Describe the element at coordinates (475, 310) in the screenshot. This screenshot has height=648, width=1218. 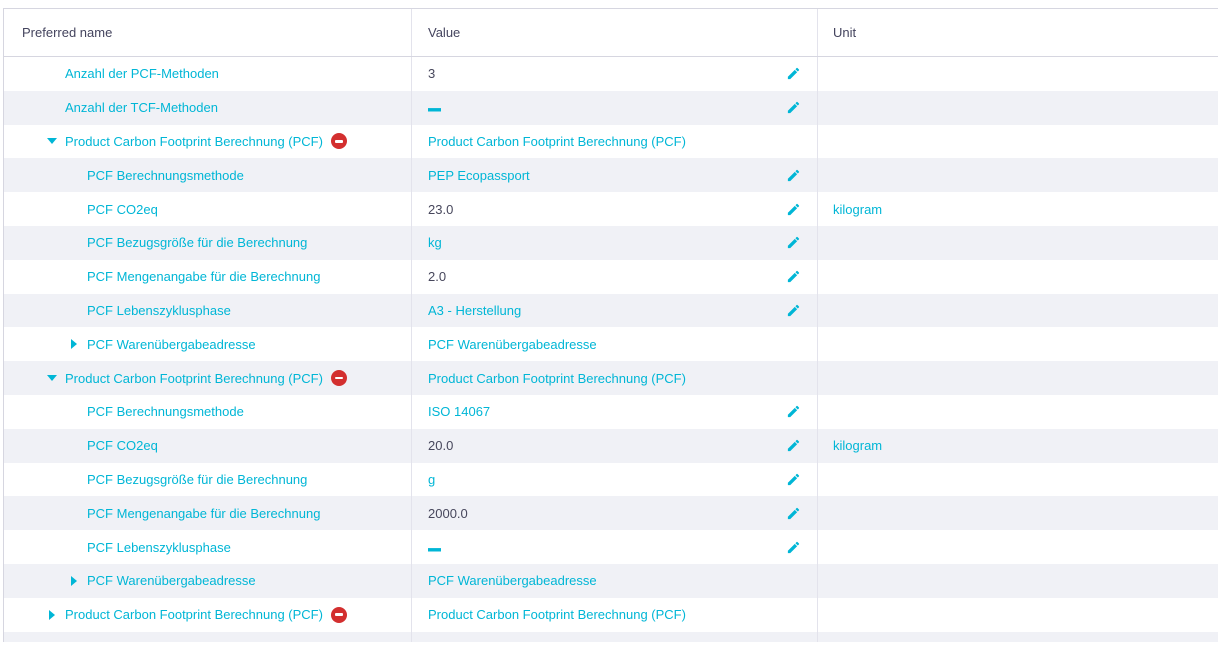
I see `value-text: A3 - Herstellung` at that location.